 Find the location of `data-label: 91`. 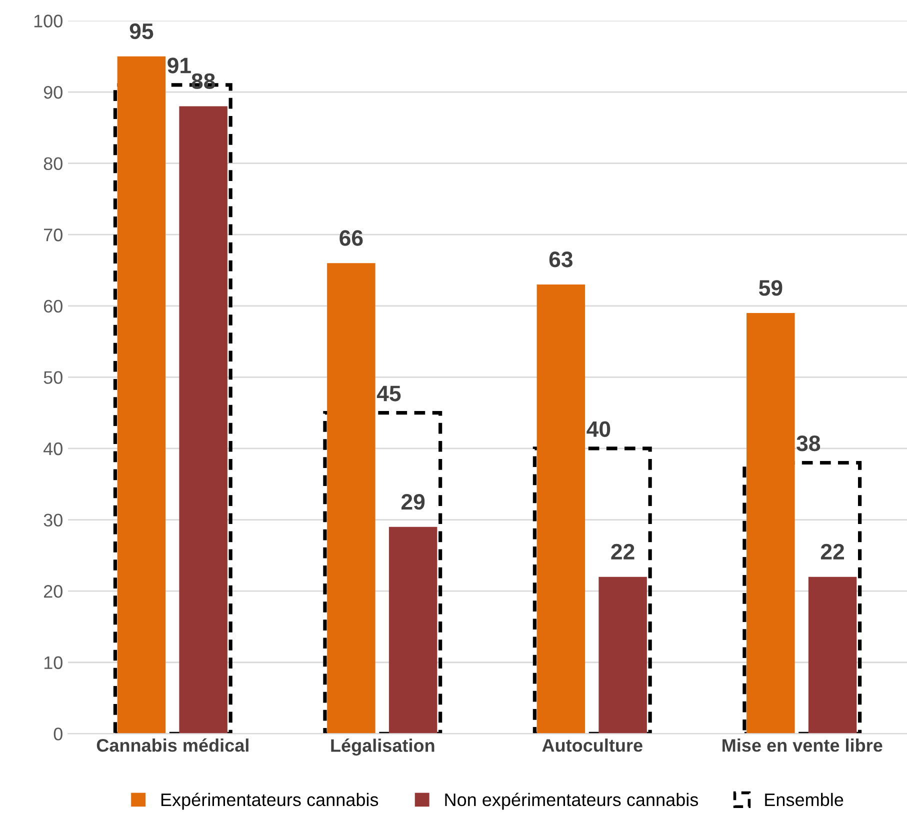

data-label: 91 is located at coordinates (179, 66).